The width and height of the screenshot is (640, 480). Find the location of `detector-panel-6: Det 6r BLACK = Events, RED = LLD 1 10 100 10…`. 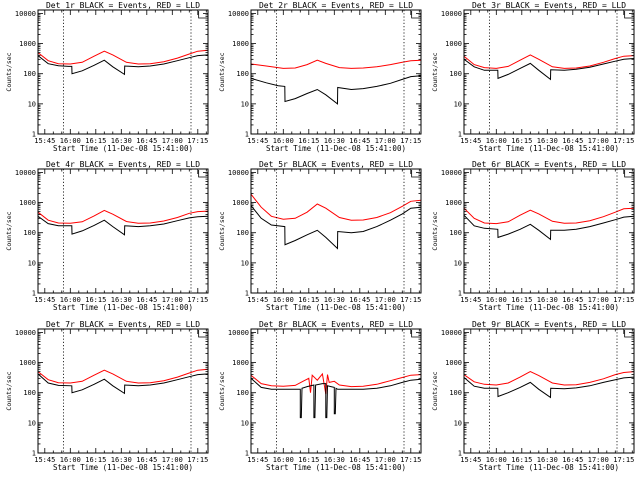

detector-panel-6: Det 6r BLACK = Events, RED = LLD 1 10 100 10… is located at coordinates (533, 236).